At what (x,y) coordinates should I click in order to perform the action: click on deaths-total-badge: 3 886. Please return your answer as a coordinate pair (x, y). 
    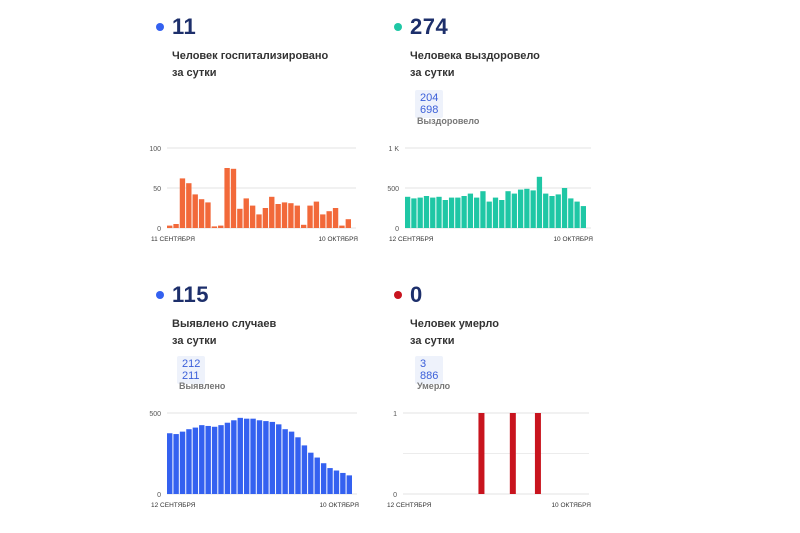
    Looking at the image, I should click on (429, 370).